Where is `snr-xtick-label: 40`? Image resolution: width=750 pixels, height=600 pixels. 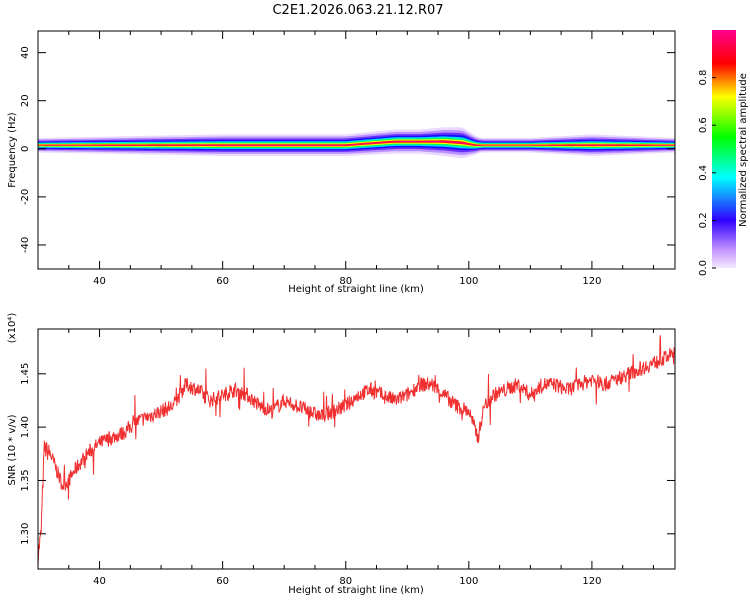 snr-xtick-label: 40 is located at coordinates (99, 581).